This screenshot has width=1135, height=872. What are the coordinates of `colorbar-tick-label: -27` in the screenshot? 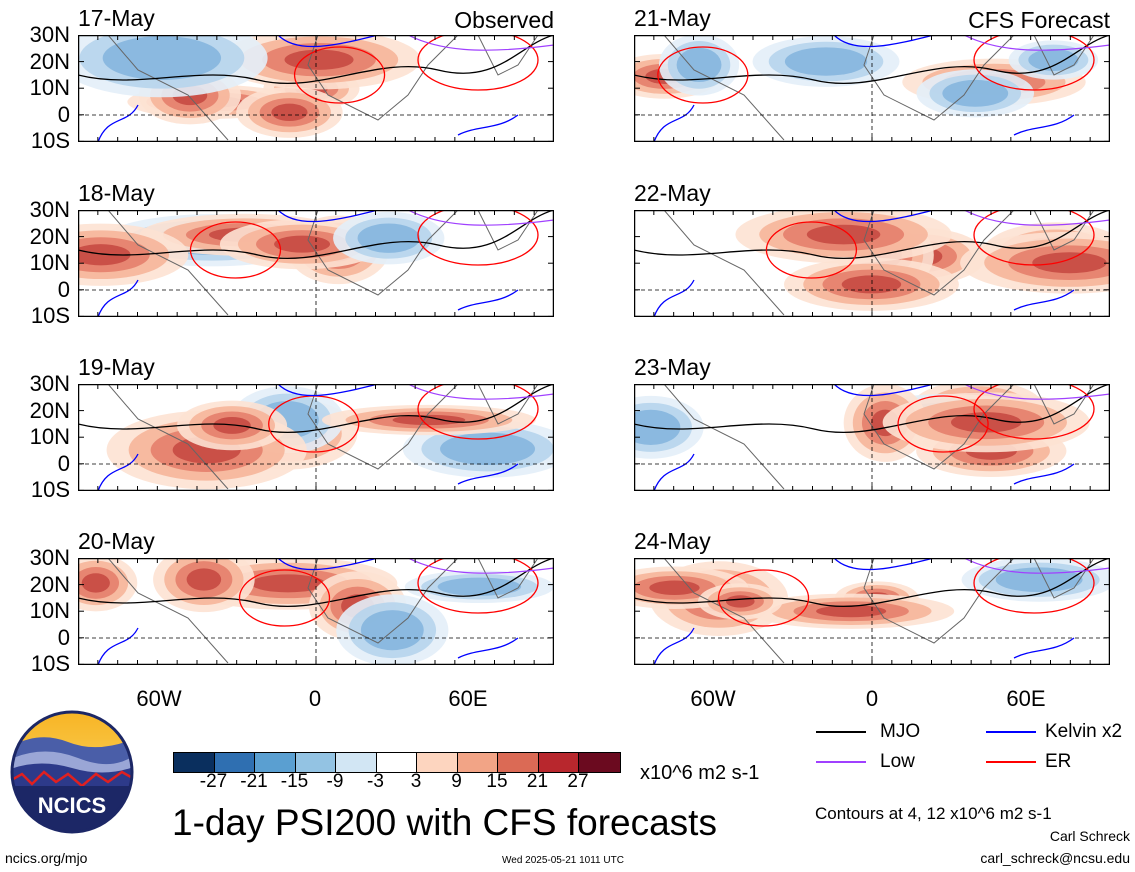 It's located at (213, 781).